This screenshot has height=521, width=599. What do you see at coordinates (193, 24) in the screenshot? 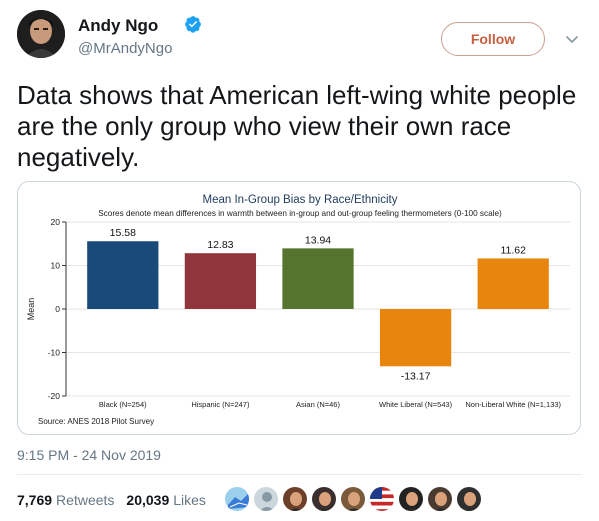
I see `verified-badge-icon` at bounding box center [193, 24].